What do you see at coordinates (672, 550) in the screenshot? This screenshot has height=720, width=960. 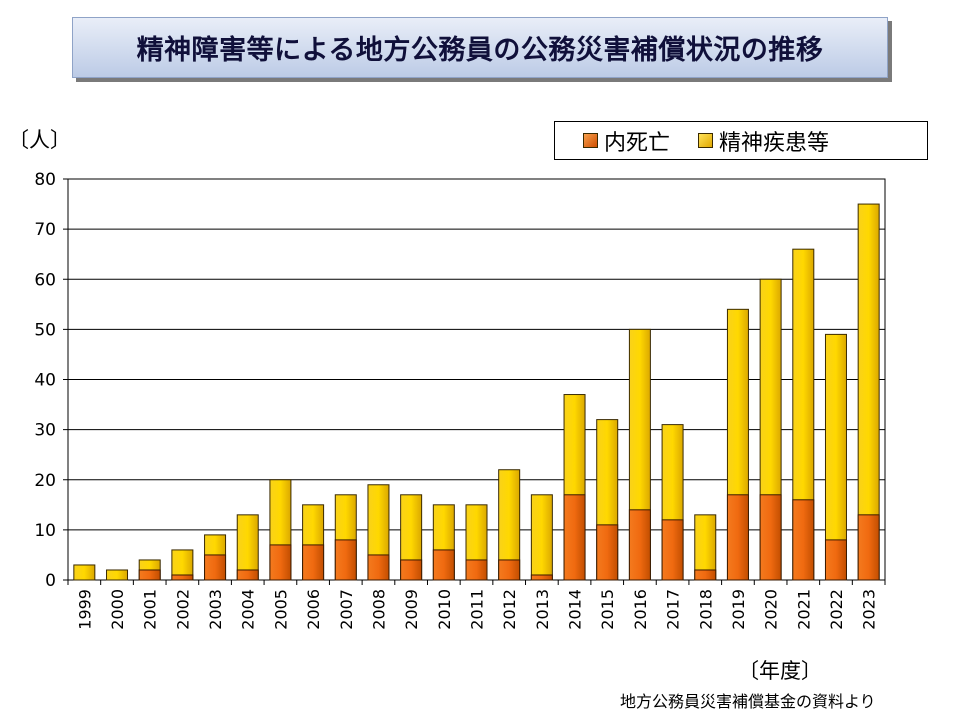 I see `bar-death-2017` at bounding box center [672, 550].